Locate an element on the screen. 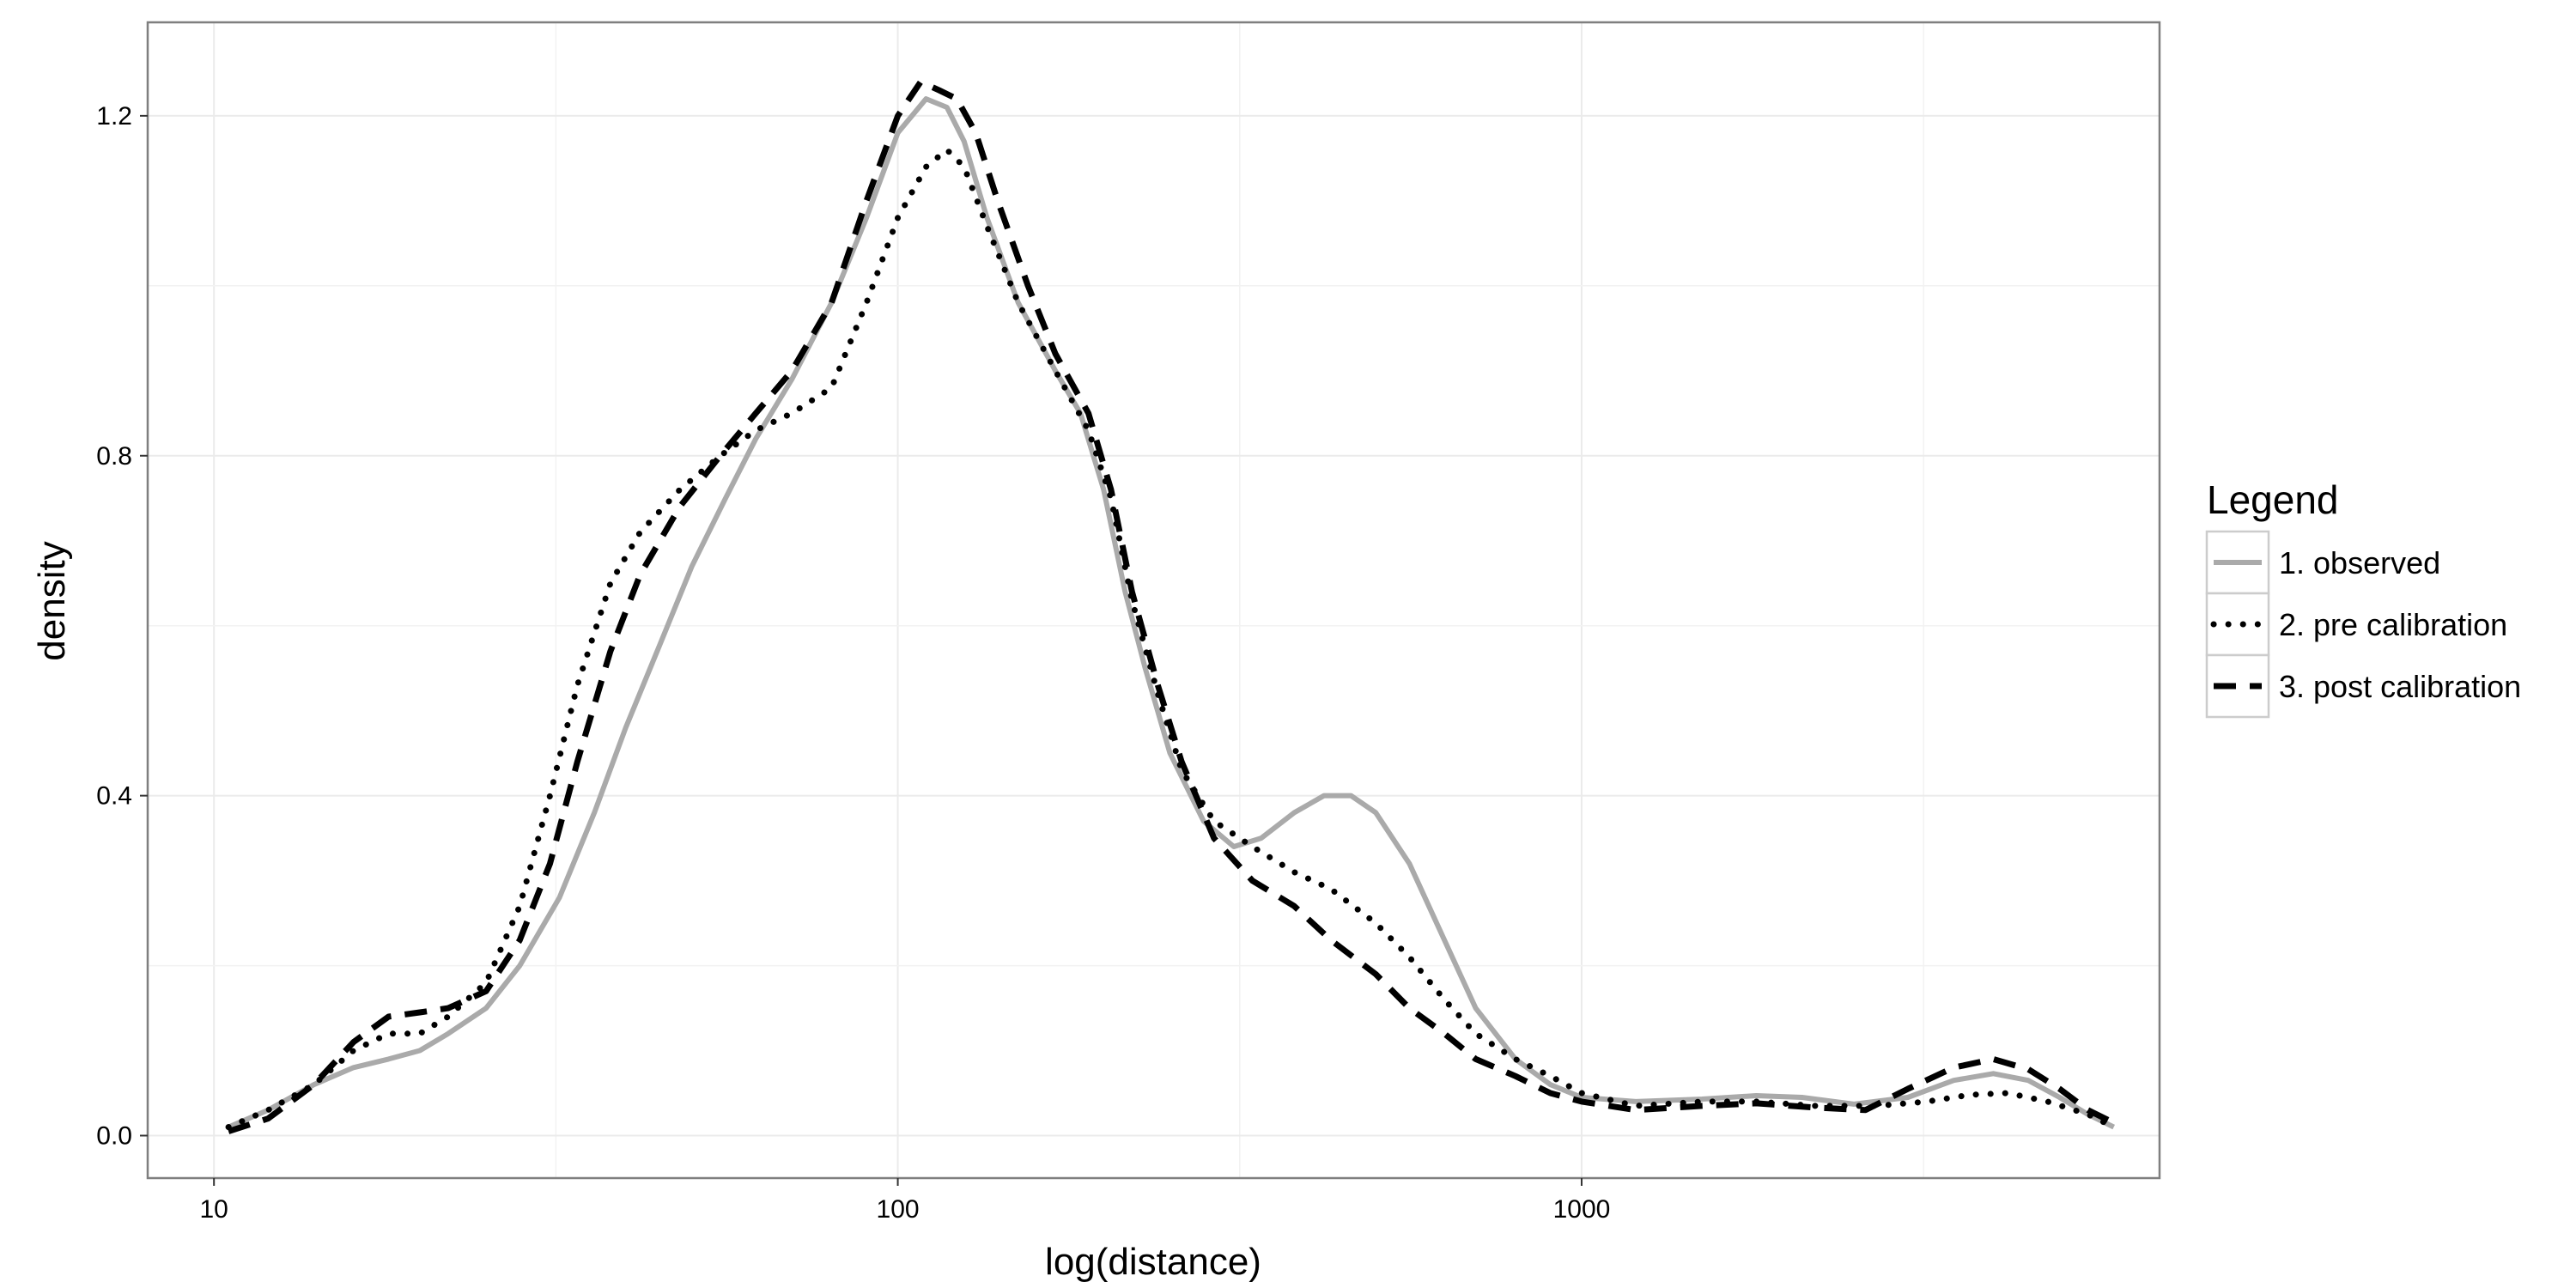 This screenshot has height=1288, width=2576. y-tick-label: 0.0 is located at coordinates (114, 1136).